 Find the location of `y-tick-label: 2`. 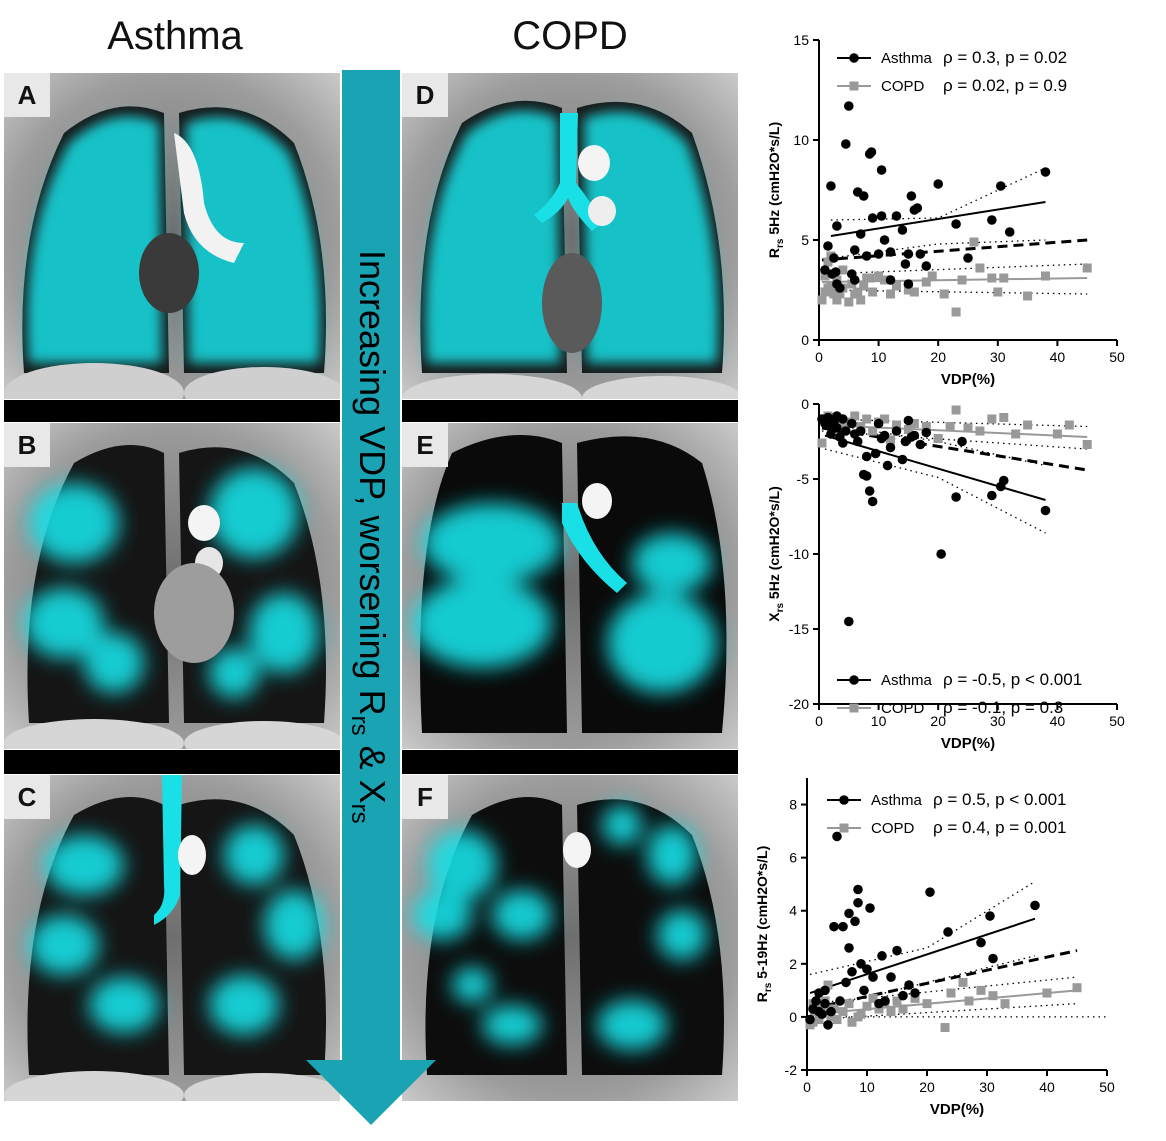

y-tick-label: 2 is located at coordinates (793, 964).